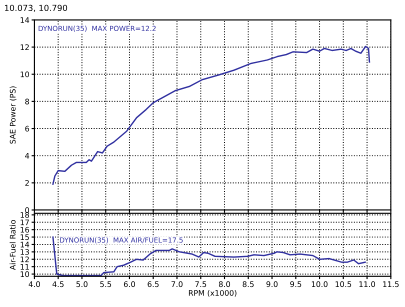 This screenshot has height=307, width=405. What do you see at coordinates (209, 256) in the screenshot?
I see `line-series` at bounding box center [209, 256].